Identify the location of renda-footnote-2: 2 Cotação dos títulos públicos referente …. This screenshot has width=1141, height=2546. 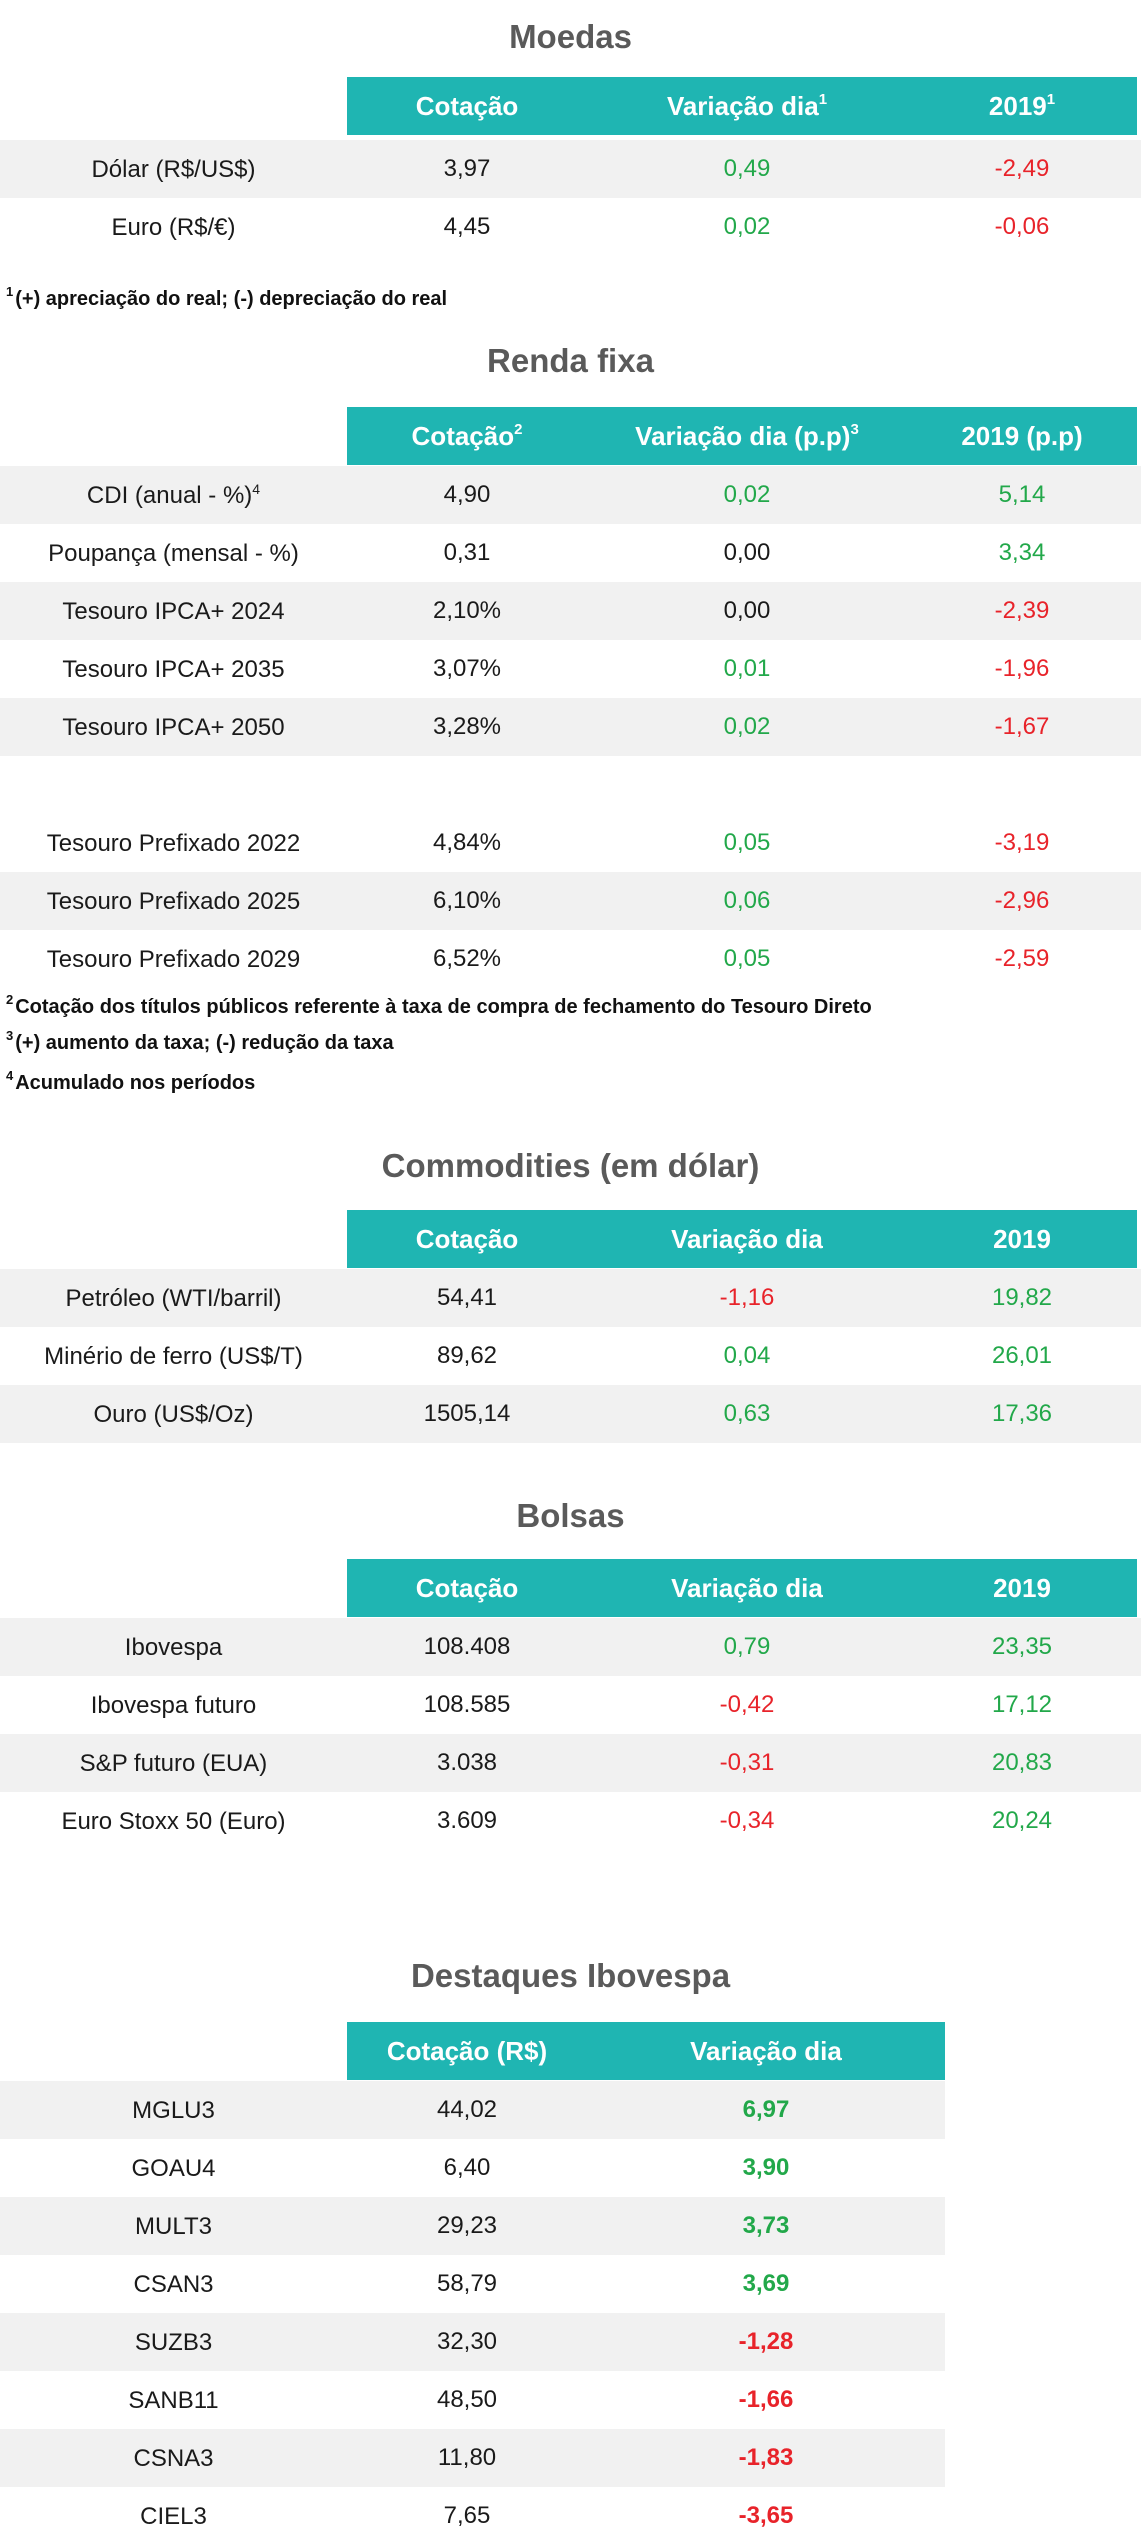
(439, 1005).